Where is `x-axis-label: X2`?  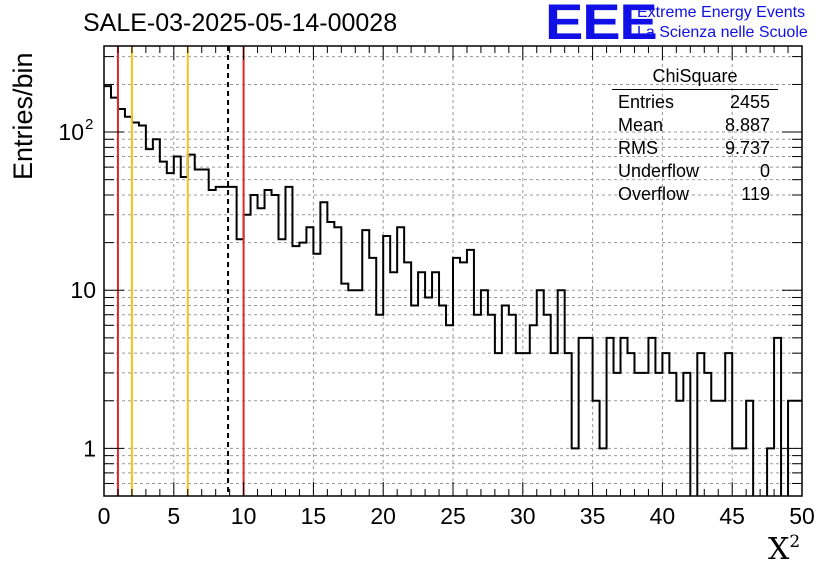 x-axis-label: X2 is located at coordinates (784, 549).